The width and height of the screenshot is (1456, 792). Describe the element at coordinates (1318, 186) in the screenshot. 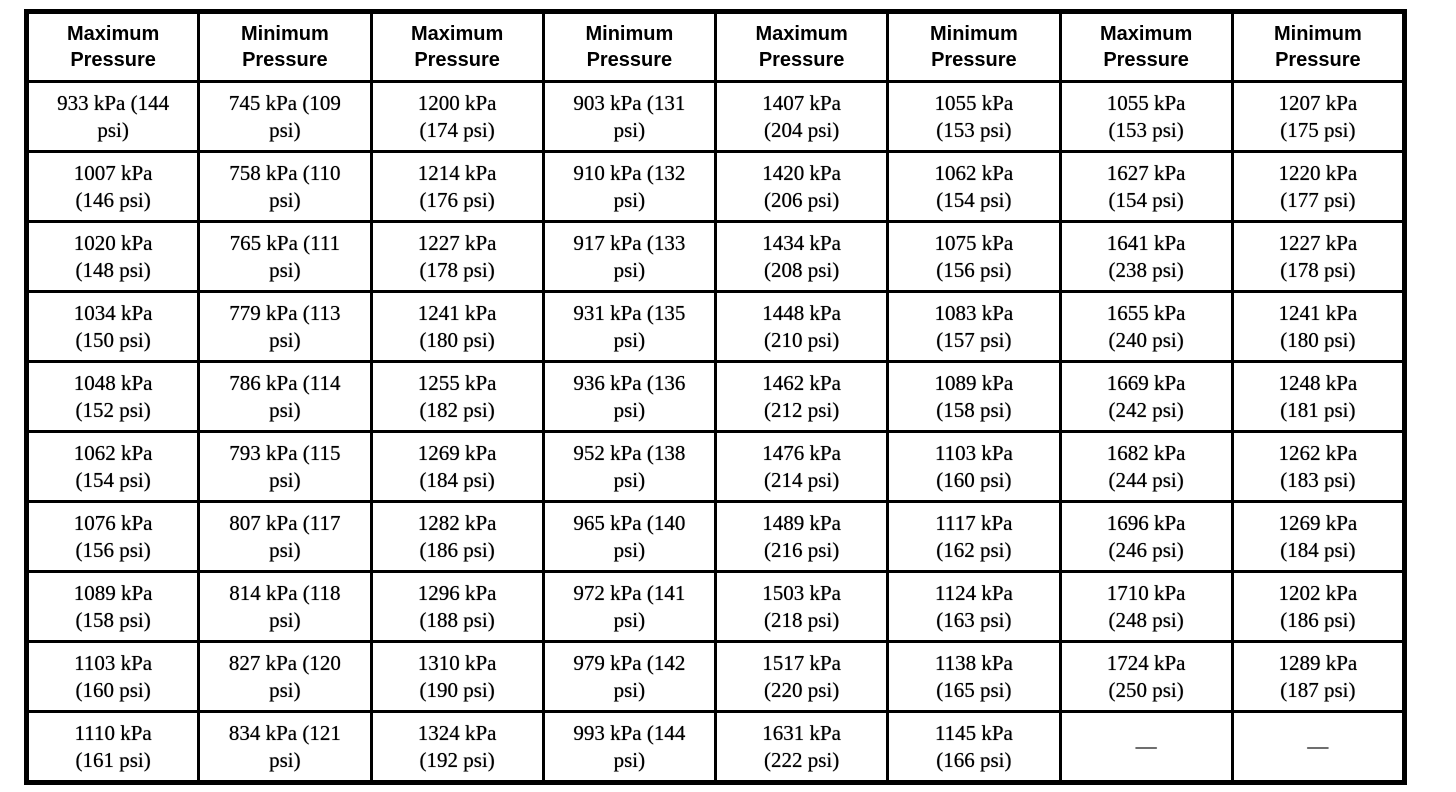

I see `table-cell: 1220 kPa (177 psi)` at that location.